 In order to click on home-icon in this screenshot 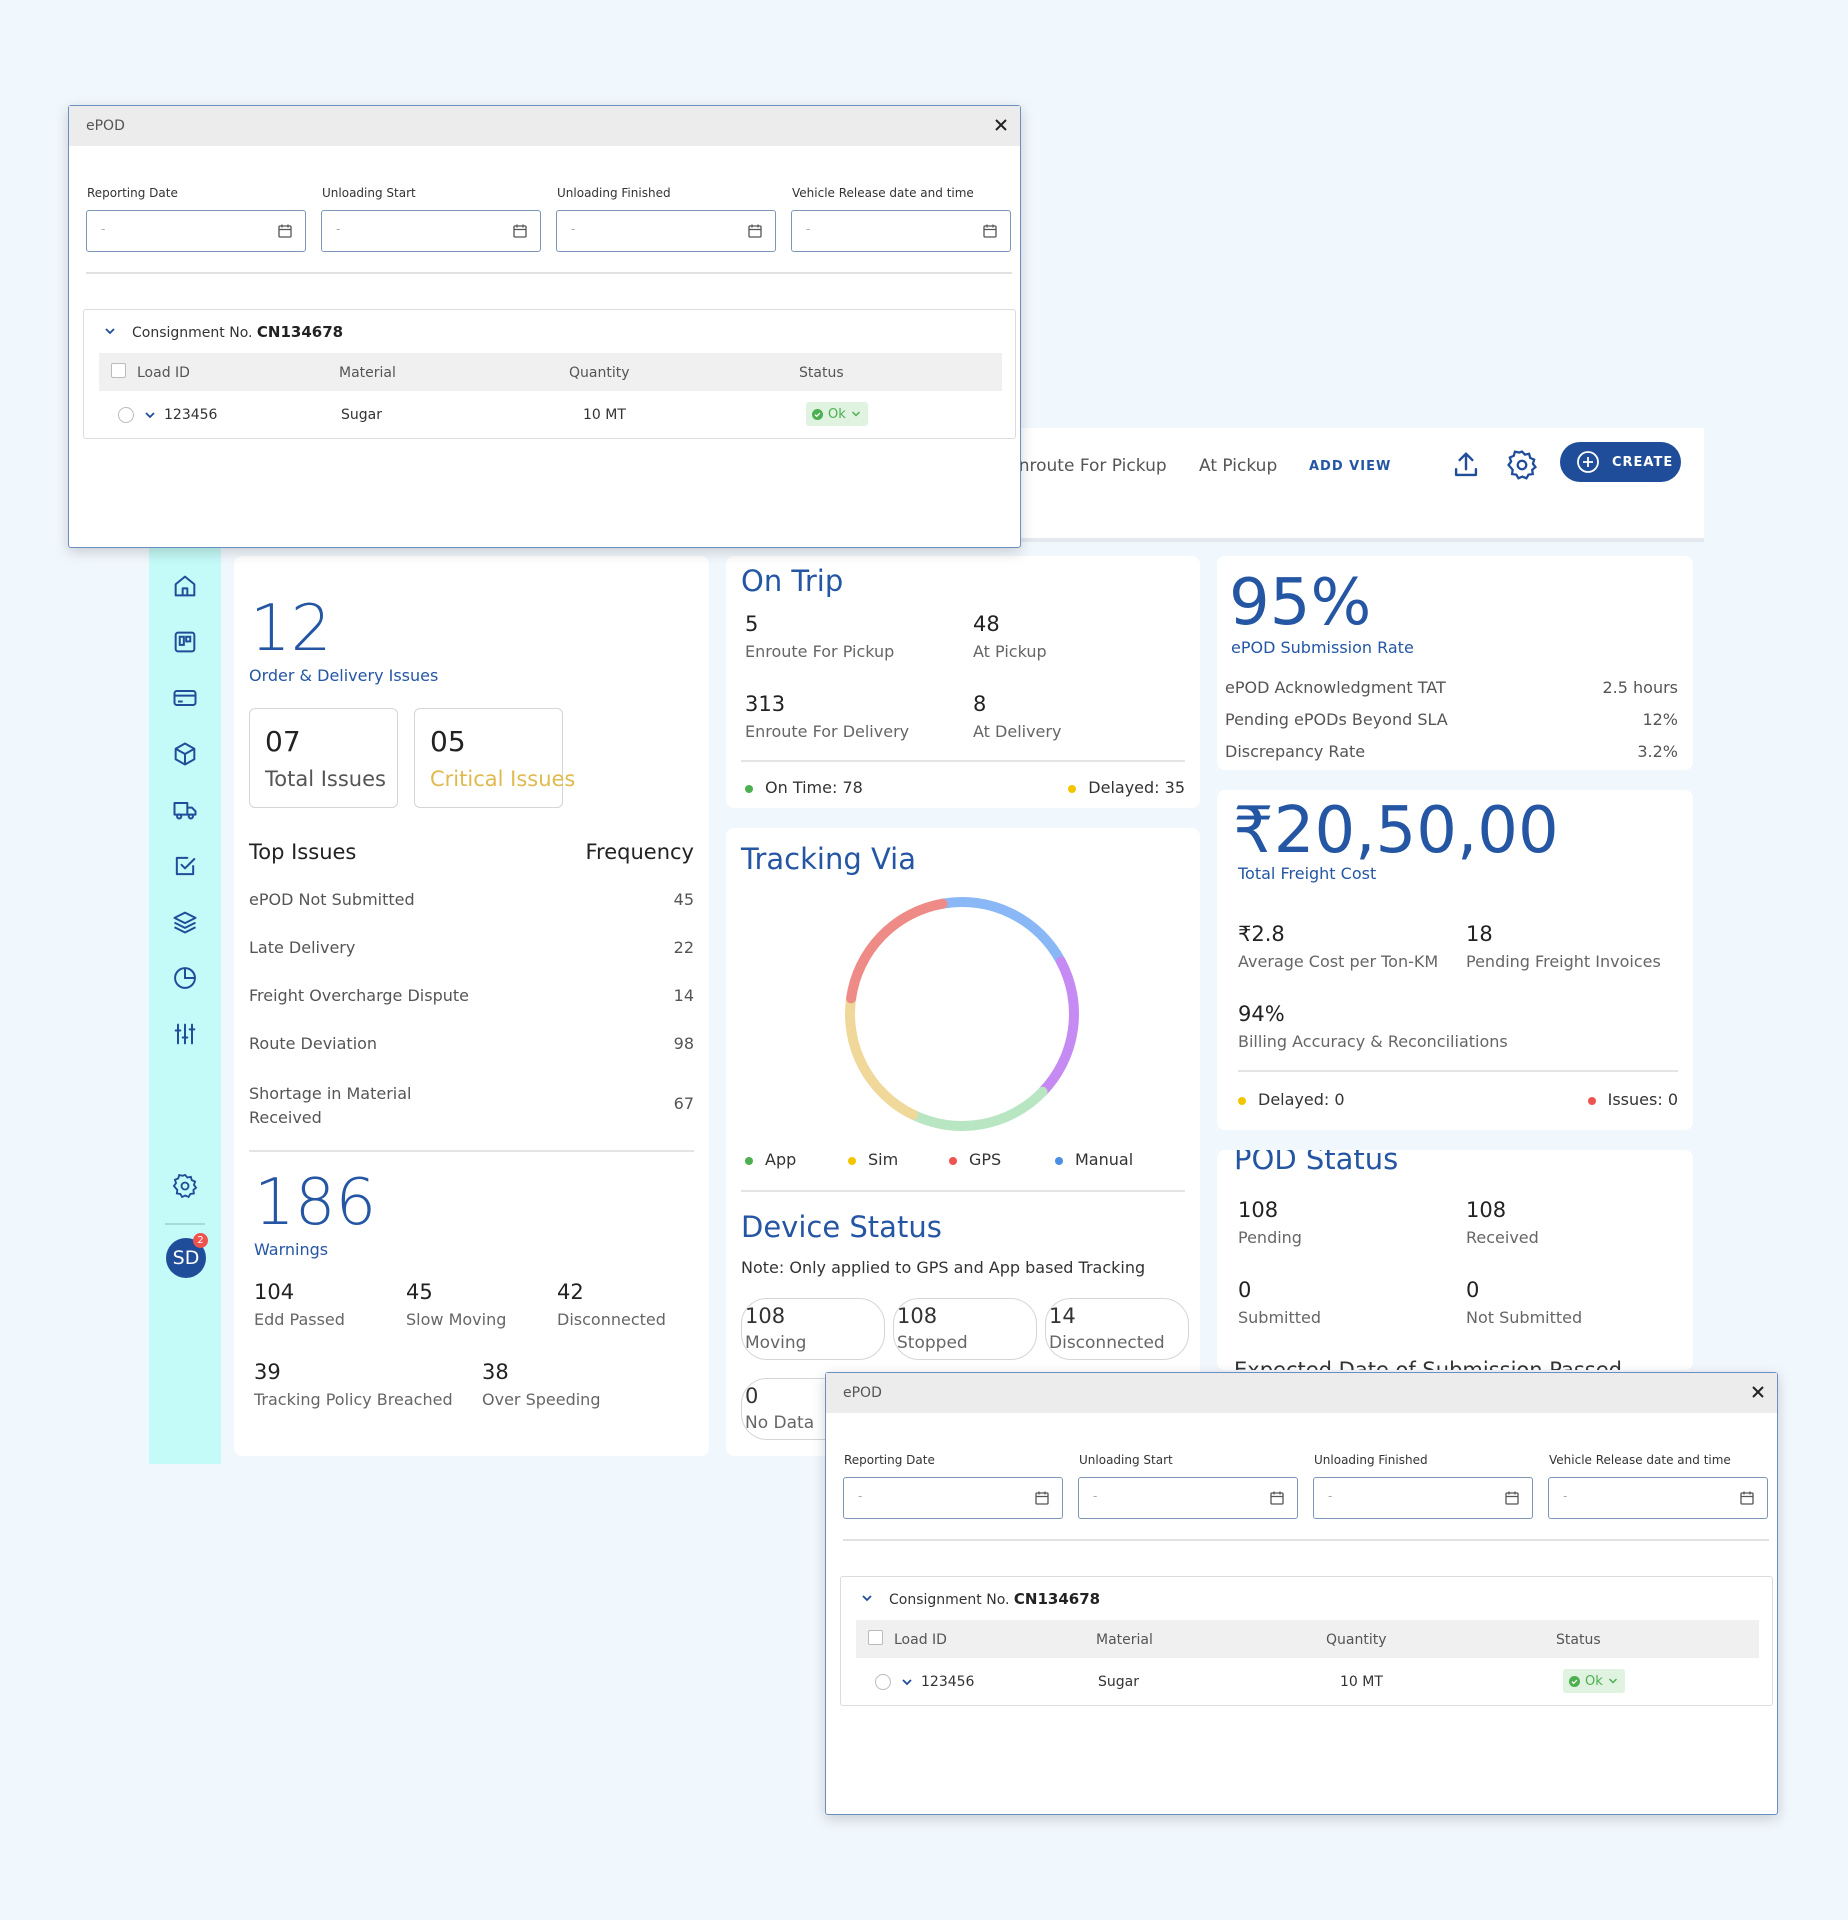, I will do `click(185, 586)`.